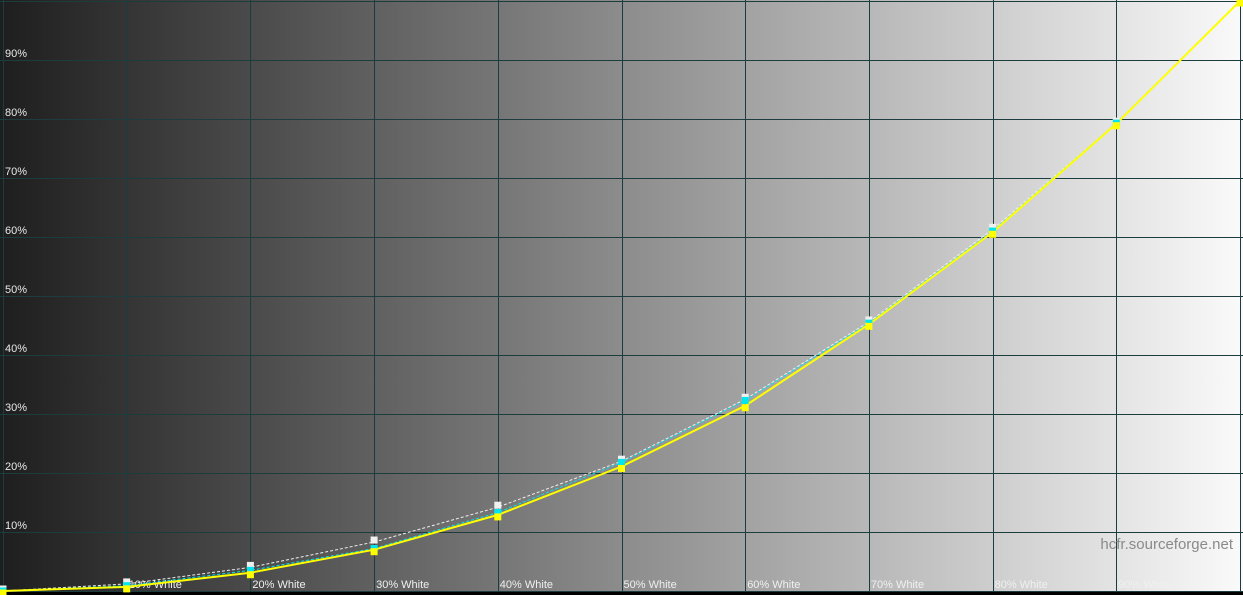 The width and height of the screenshot is (1243, 595). I want to click on y-tick-label: 20%, so click(16, 467).